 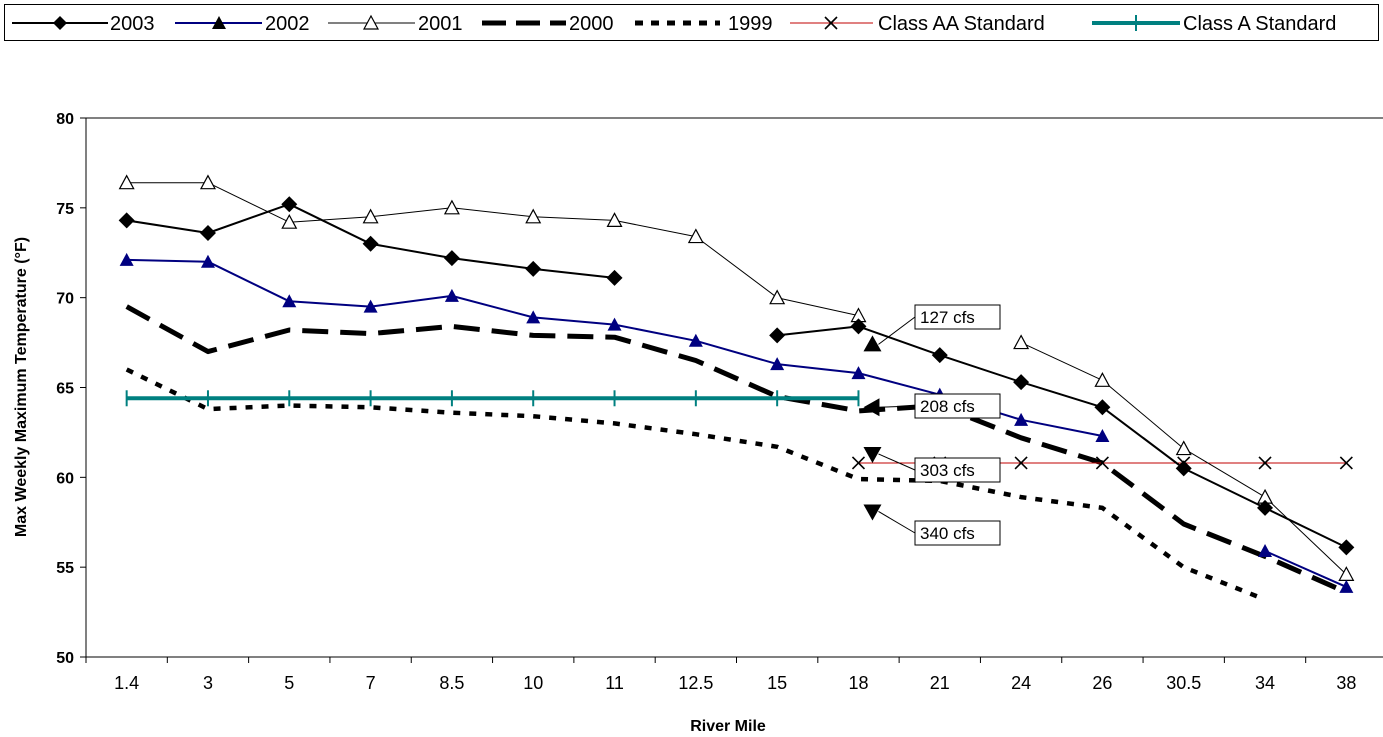 I want to click on flow-annotation: 127 cfs, so click(x=932, y=328).